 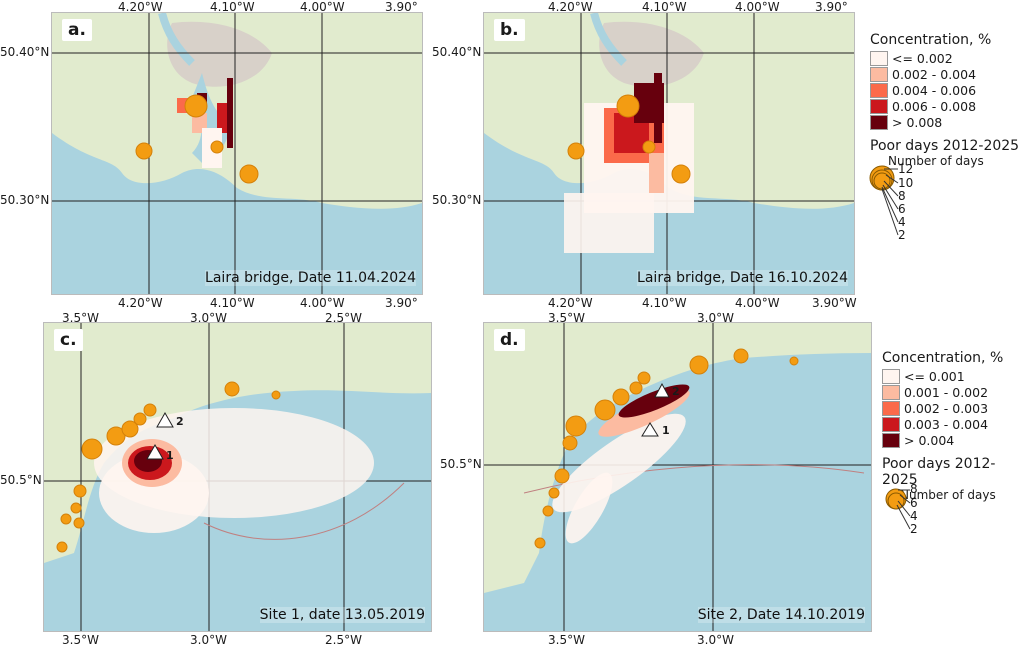 I want to click on panel-caption: Site 2, Date 14.10.2019, so click(x=781, y=615).